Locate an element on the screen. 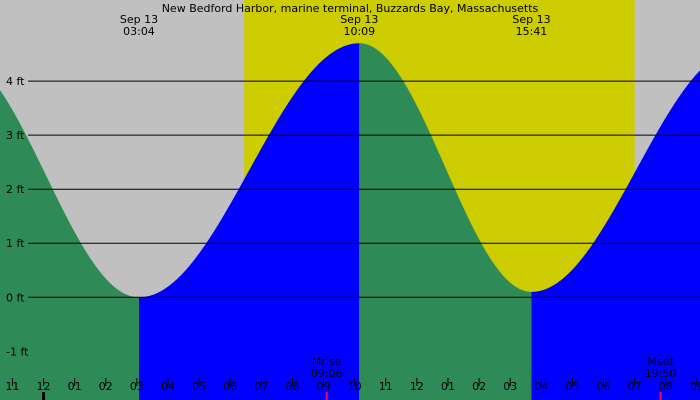  extreme-time-label: 15:41 is located at coordinates (532, 31).